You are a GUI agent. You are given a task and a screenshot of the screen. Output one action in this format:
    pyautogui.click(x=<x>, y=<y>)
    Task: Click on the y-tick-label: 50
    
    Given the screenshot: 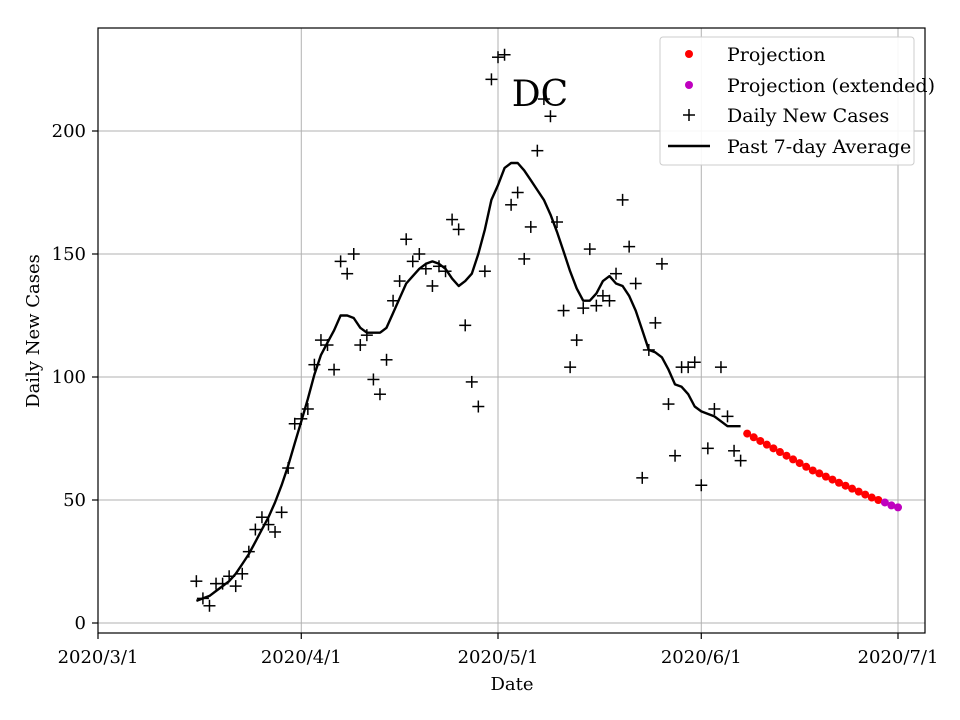 What is the action you would take?
    pyautogui.click(x=74, y=500)
    